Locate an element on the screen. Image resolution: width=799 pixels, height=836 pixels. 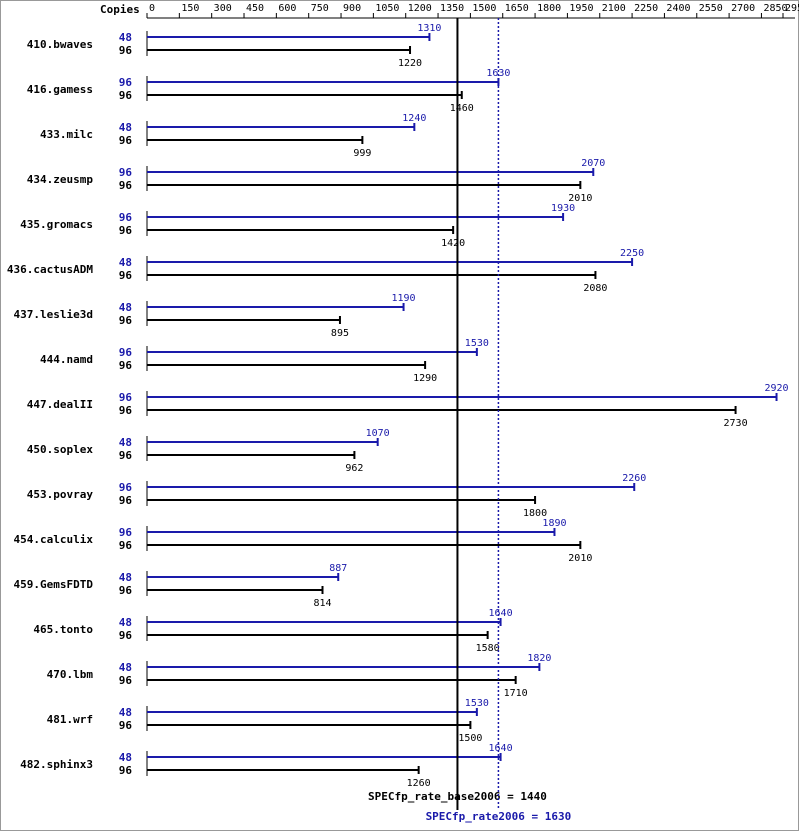
x-tick-label: 600 is located at coordinates (287, 8).